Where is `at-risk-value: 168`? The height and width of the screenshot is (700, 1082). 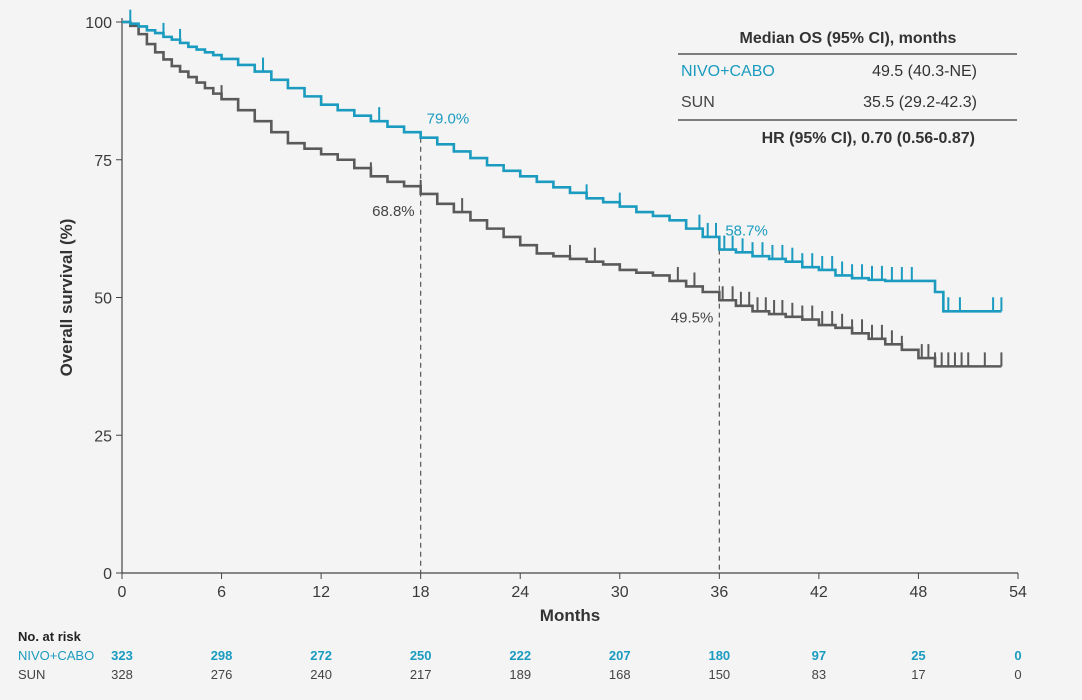
at-risk-value: 168 is located at coordinates (620, 674).